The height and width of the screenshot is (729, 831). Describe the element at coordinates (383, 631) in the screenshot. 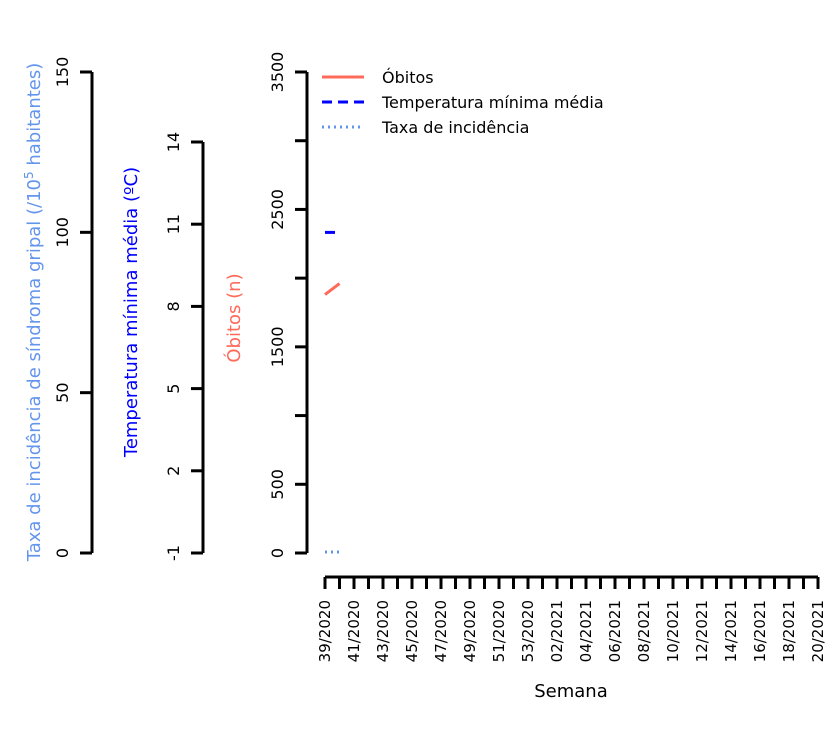

I see `x-tick-label: 43/2020` at that location.